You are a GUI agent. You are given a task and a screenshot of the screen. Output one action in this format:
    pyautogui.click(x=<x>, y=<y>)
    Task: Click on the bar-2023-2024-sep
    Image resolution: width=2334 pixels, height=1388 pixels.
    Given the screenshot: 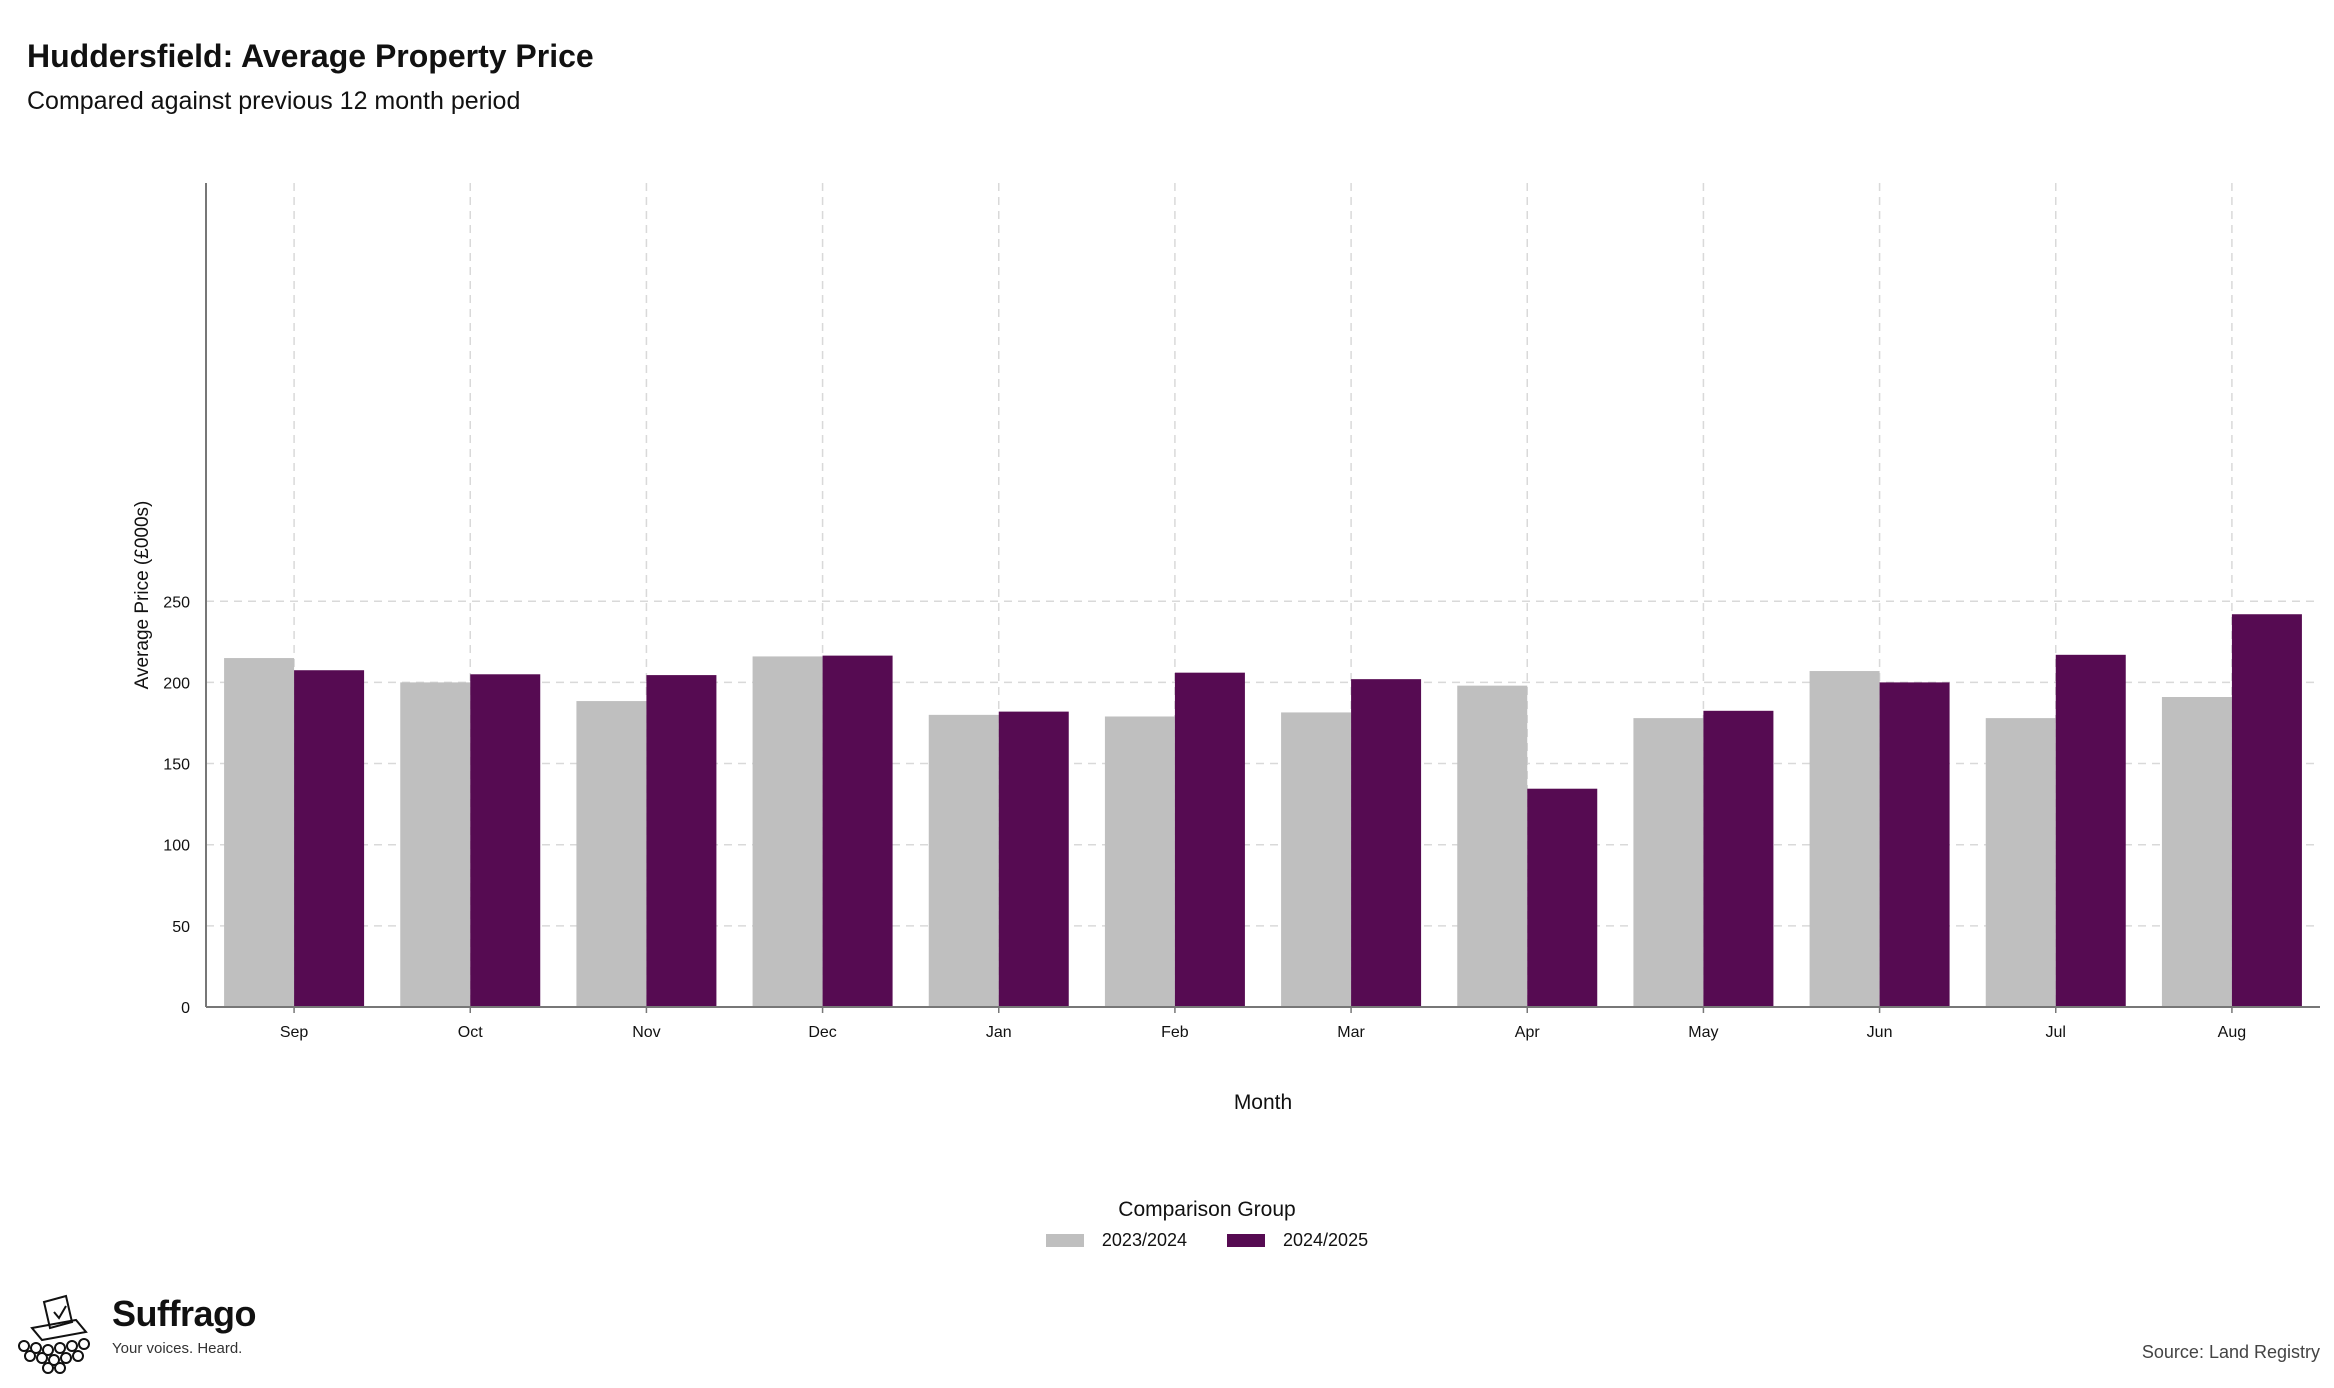 What is the action you would take?
    pyautogui.click(x=259, y=832)
    